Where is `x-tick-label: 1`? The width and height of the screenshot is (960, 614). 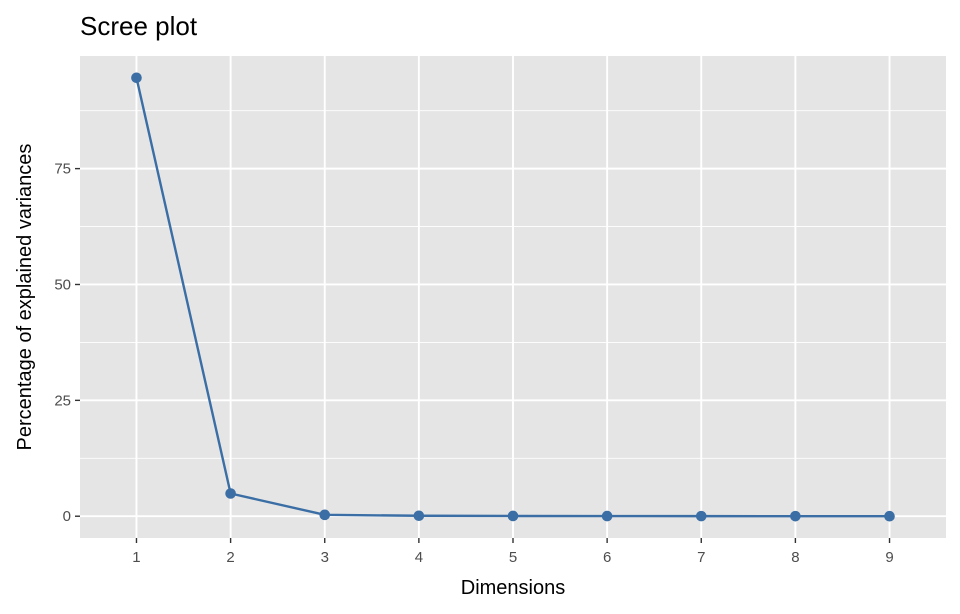
x-tick-label: 1 is located at coordinates (136, 557).